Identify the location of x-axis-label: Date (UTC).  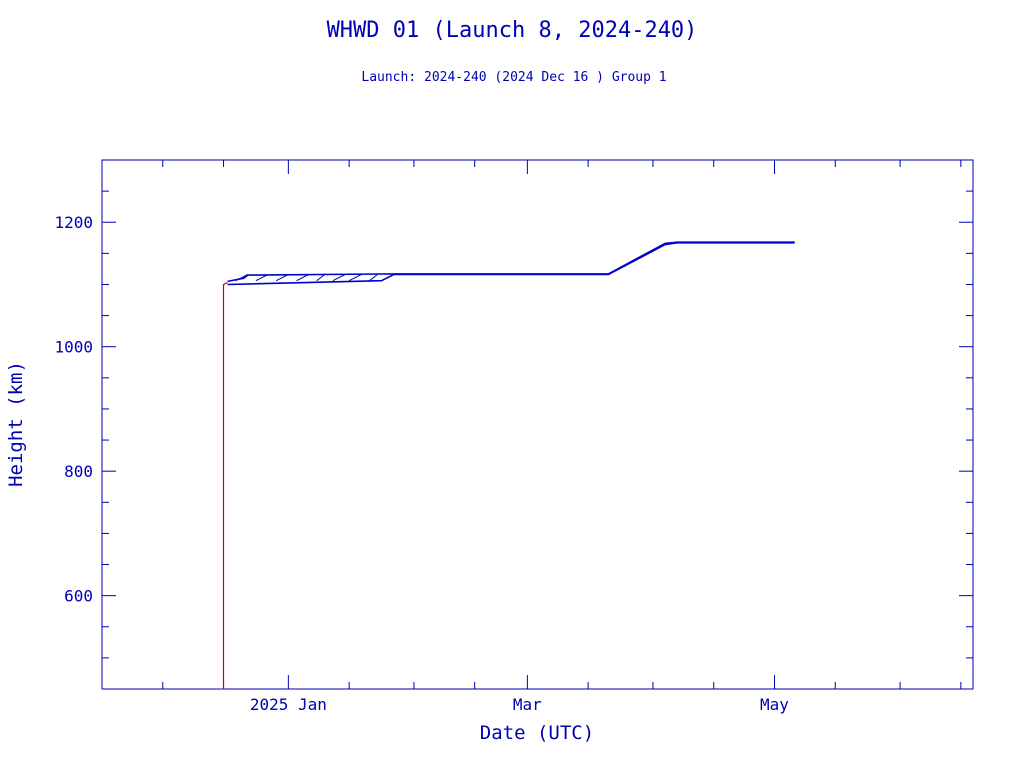
(537, 733).